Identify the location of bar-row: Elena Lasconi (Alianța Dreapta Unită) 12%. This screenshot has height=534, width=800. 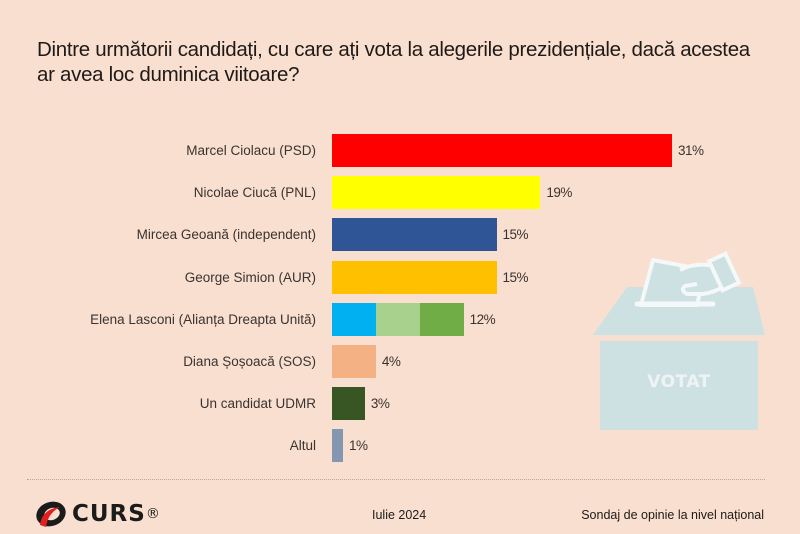
(400, 319).